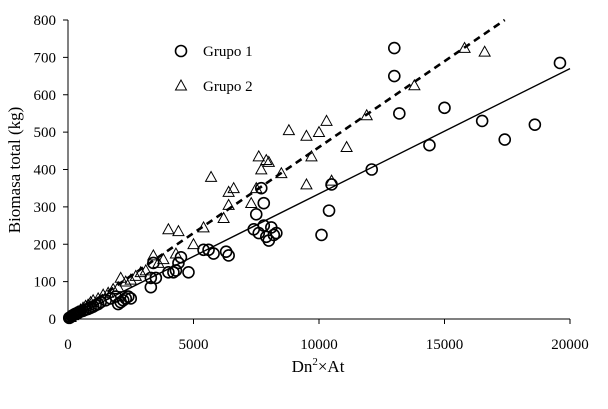 Image resolution: width=608 pixels, height=409 pixels. I want to click on x-axis-ticks: 0 5000 10000 15000 20000, so click(326, 336).